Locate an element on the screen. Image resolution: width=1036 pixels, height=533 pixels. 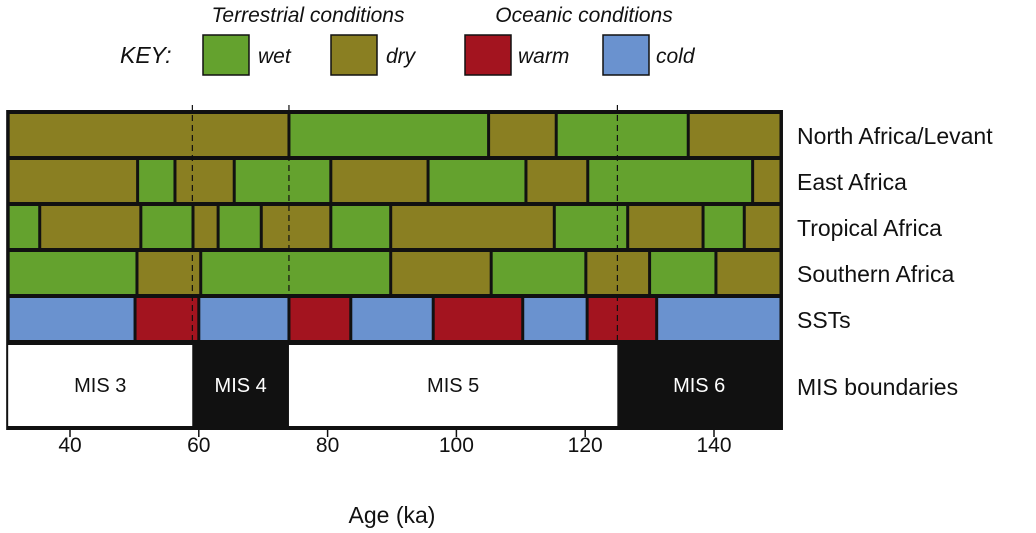
x-tick-label: 120 is located at coordinates (585, 445).